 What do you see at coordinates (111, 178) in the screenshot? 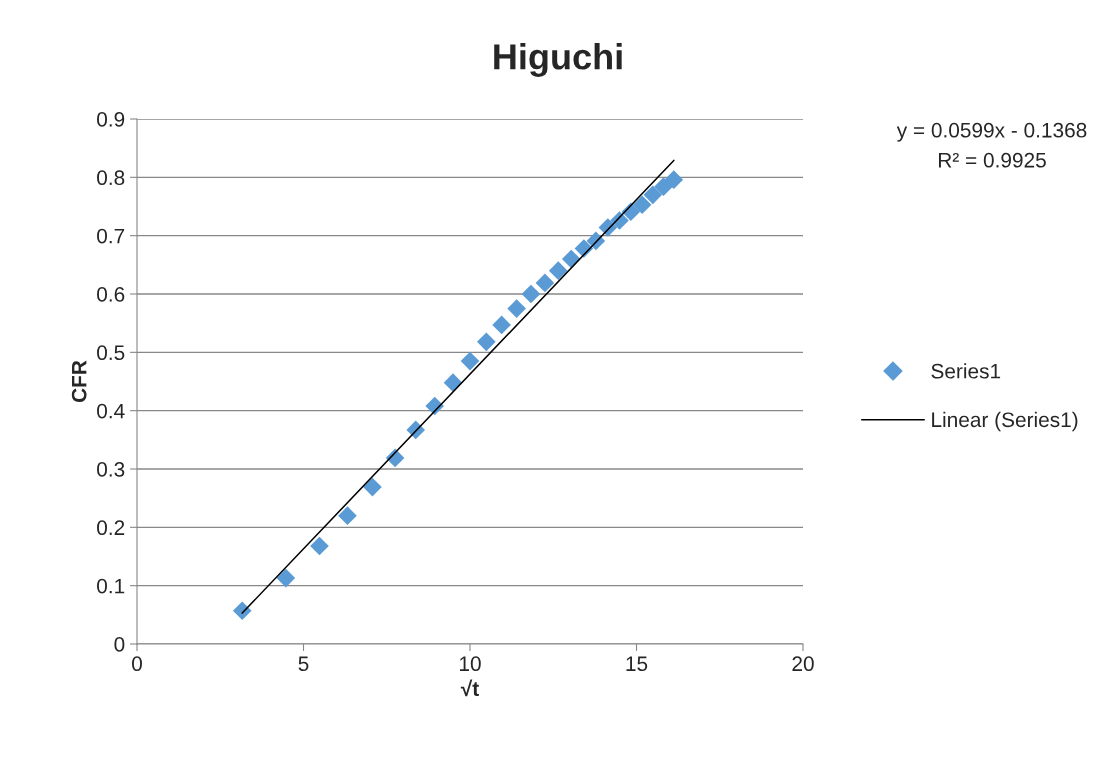
I see `y-tick-label: 0.8` at bounding box center [111, 178].